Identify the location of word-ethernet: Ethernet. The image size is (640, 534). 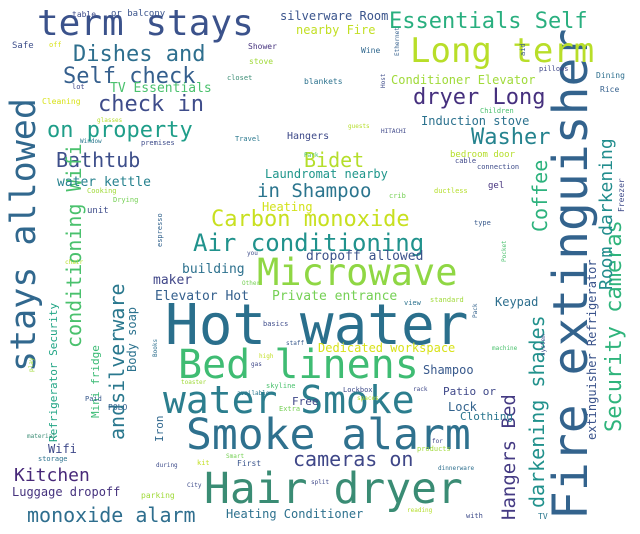
(397, 41).